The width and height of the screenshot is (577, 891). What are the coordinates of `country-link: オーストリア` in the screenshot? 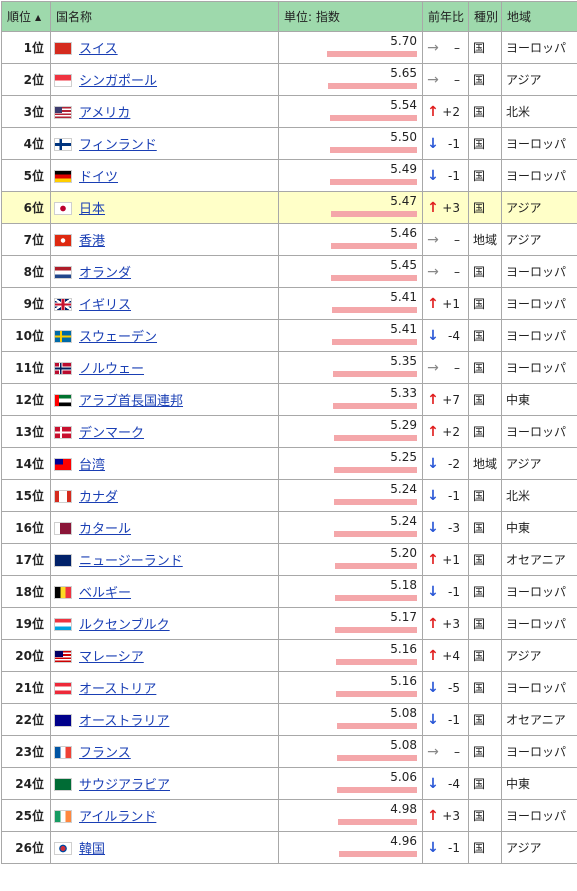 It's located at (118, 689).